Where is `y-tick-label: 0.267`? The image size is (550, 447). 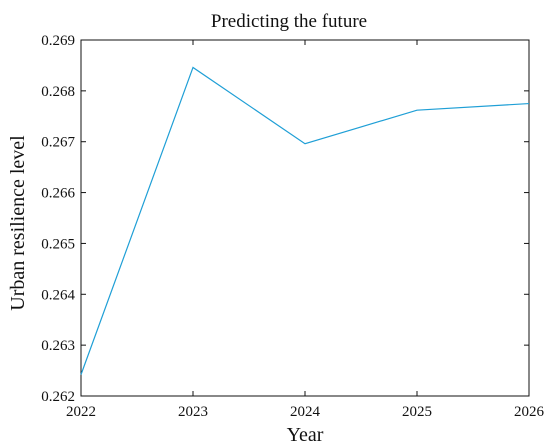 y-tick-label: 0.267 is located at coordinates (58, 143).